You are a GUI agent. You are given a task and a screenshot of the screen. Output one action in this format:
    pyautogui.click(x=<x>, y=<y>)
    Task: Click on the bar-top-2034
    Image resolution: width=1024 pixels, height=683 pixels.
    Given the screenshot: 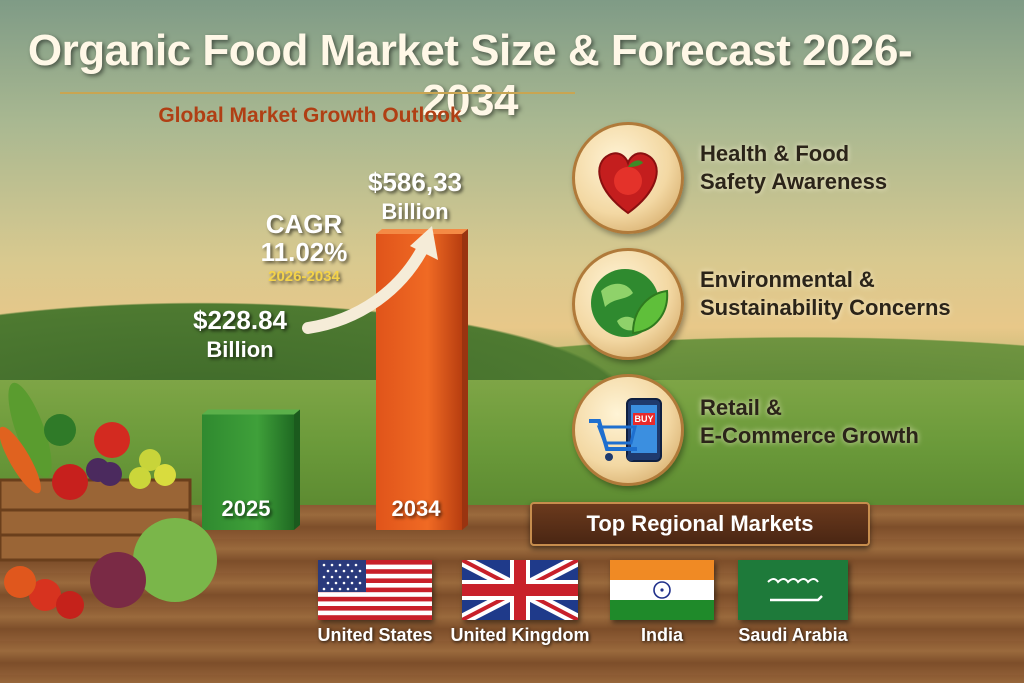 What is the action you would take?
    pyautogui.click(x=422, y=231)
    